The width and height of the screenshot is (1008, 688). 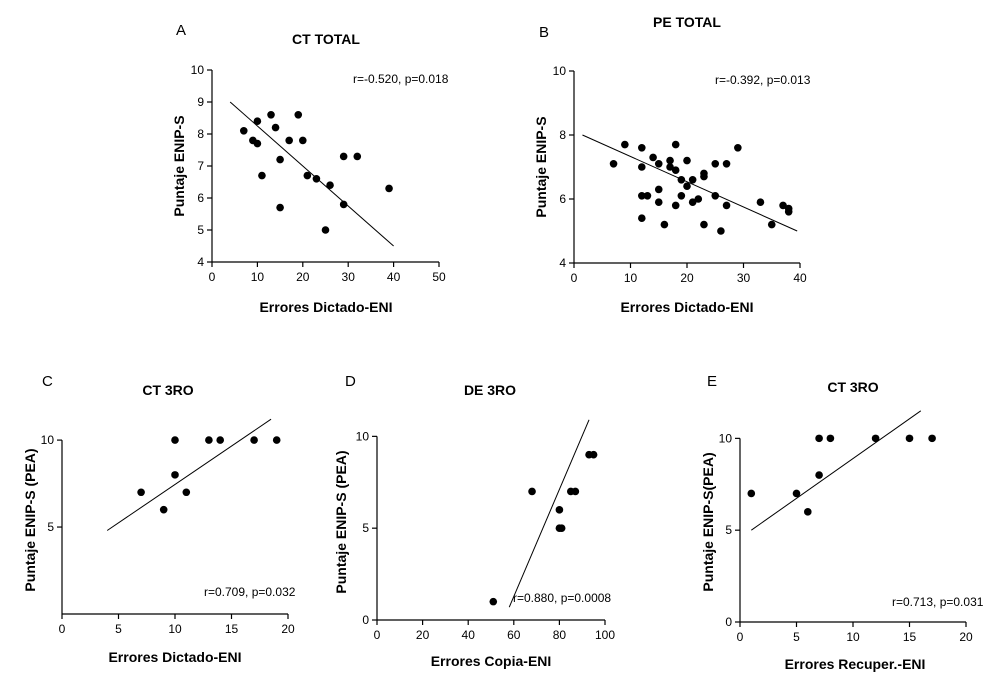 What do you see at coordinates (846, 527) in the screenshot?
I see `panel-e-plot: 0 5 10 15 20 0 5 10` at bounding box center [846, 527].